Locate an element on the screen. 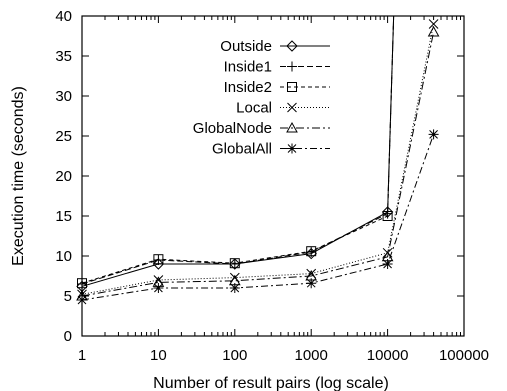 The height and width of the screenshot is (391, 507). x-axis-title: Number of result pairs (log scale) is located at coordinates (271, 383).